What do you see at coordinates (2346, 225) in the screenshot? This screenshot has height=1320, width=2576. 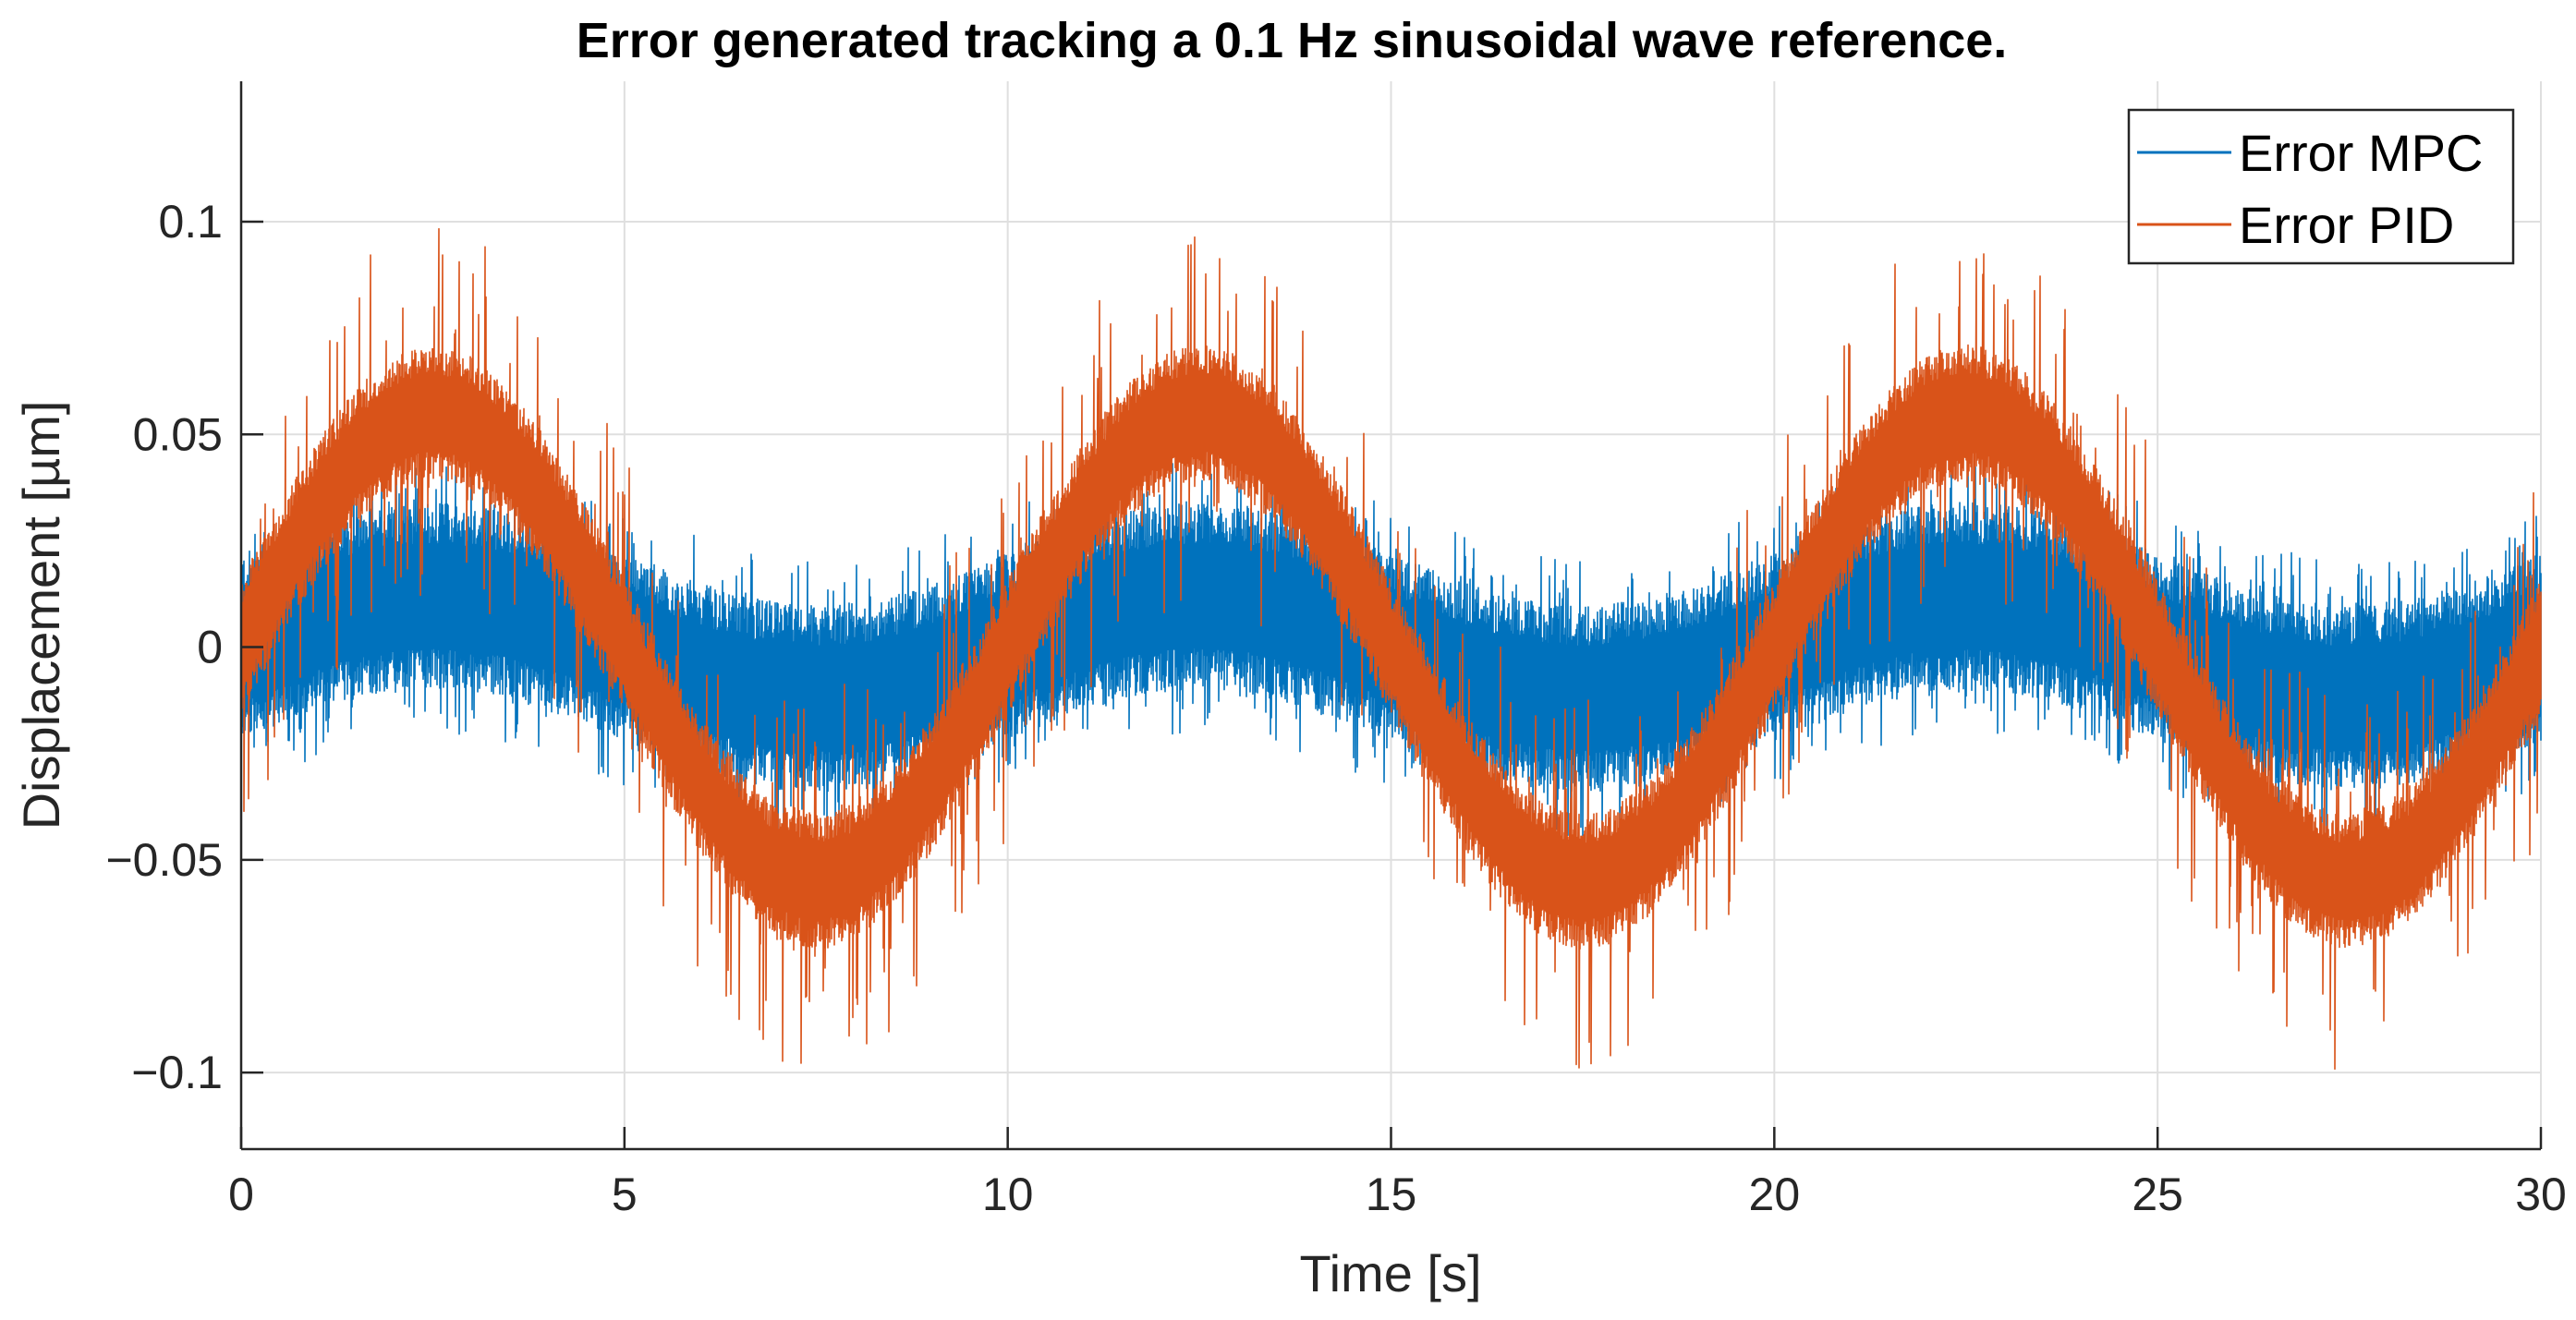 I see `legend-label-error-pid: Error PID` at bounding box center [2346, 225].